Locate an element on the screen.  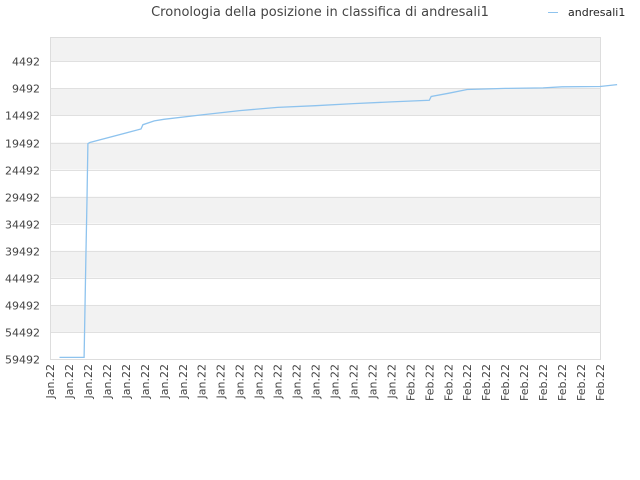
legend-label: andresali1 is located at coordinates (597, 12).